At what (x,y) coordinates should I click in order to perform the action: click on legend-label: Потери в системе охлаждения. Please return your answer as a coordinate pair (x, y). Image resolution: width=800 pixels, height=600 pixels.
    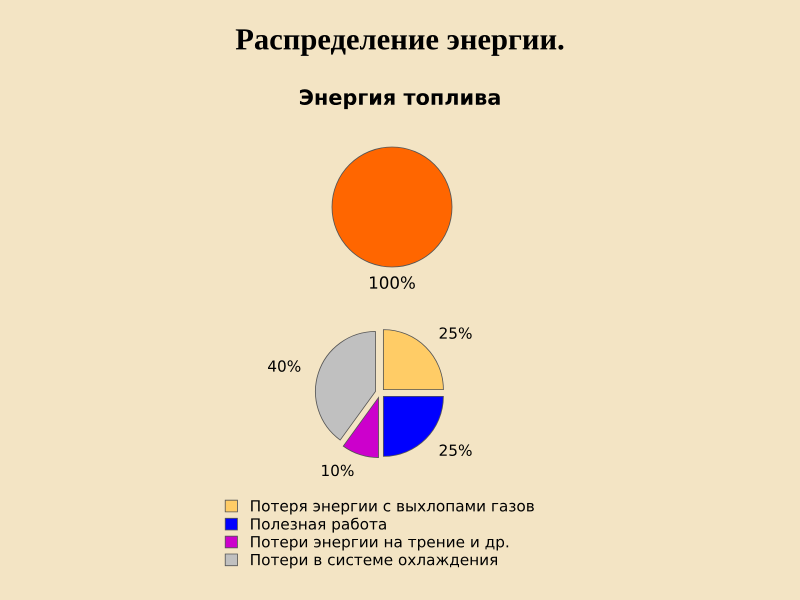
    Looking at the image, I should click on (374, 561).